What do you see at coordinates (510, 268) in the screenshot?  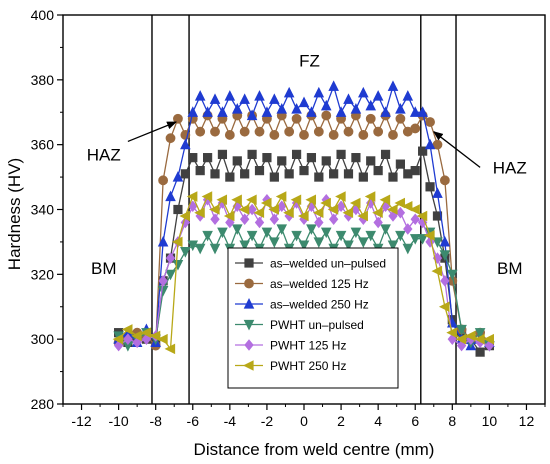 I see `region-label-bm: BM` at bounding box center [510, 268].